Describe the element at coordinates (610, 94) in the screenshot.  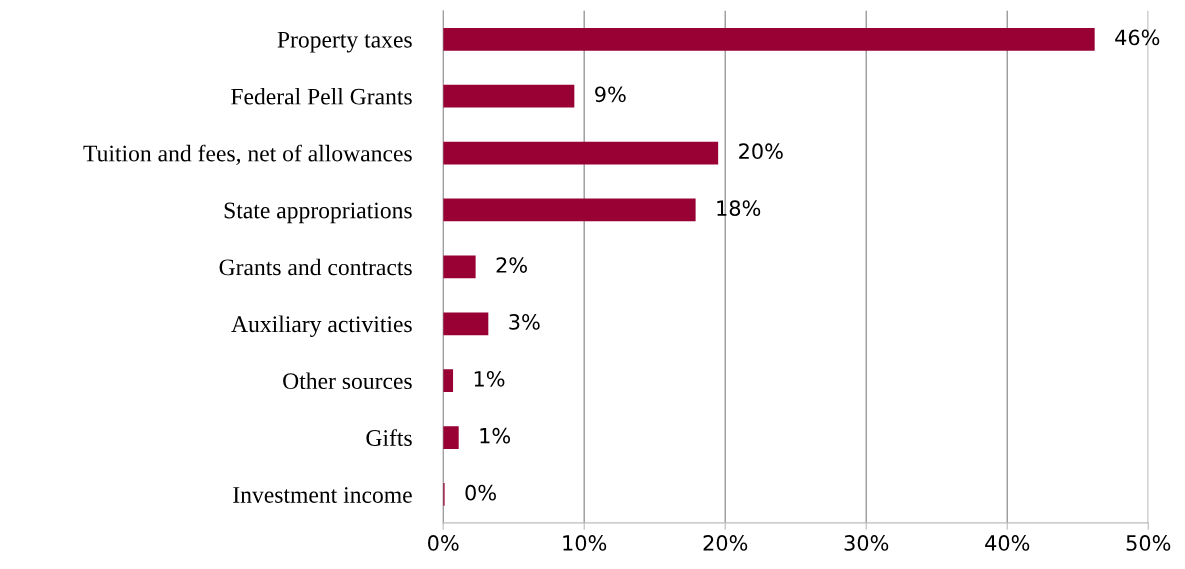
I see `data-label: 9%` at that location.